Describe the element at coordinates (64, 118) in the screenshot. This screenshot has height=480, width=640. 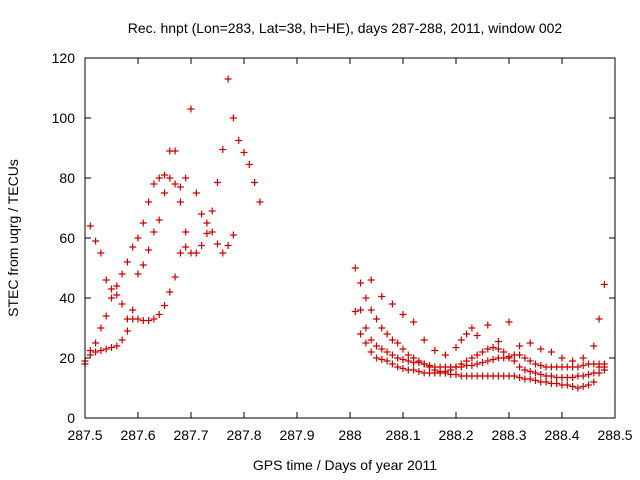
I see `y-tick-label: 100` at that location.